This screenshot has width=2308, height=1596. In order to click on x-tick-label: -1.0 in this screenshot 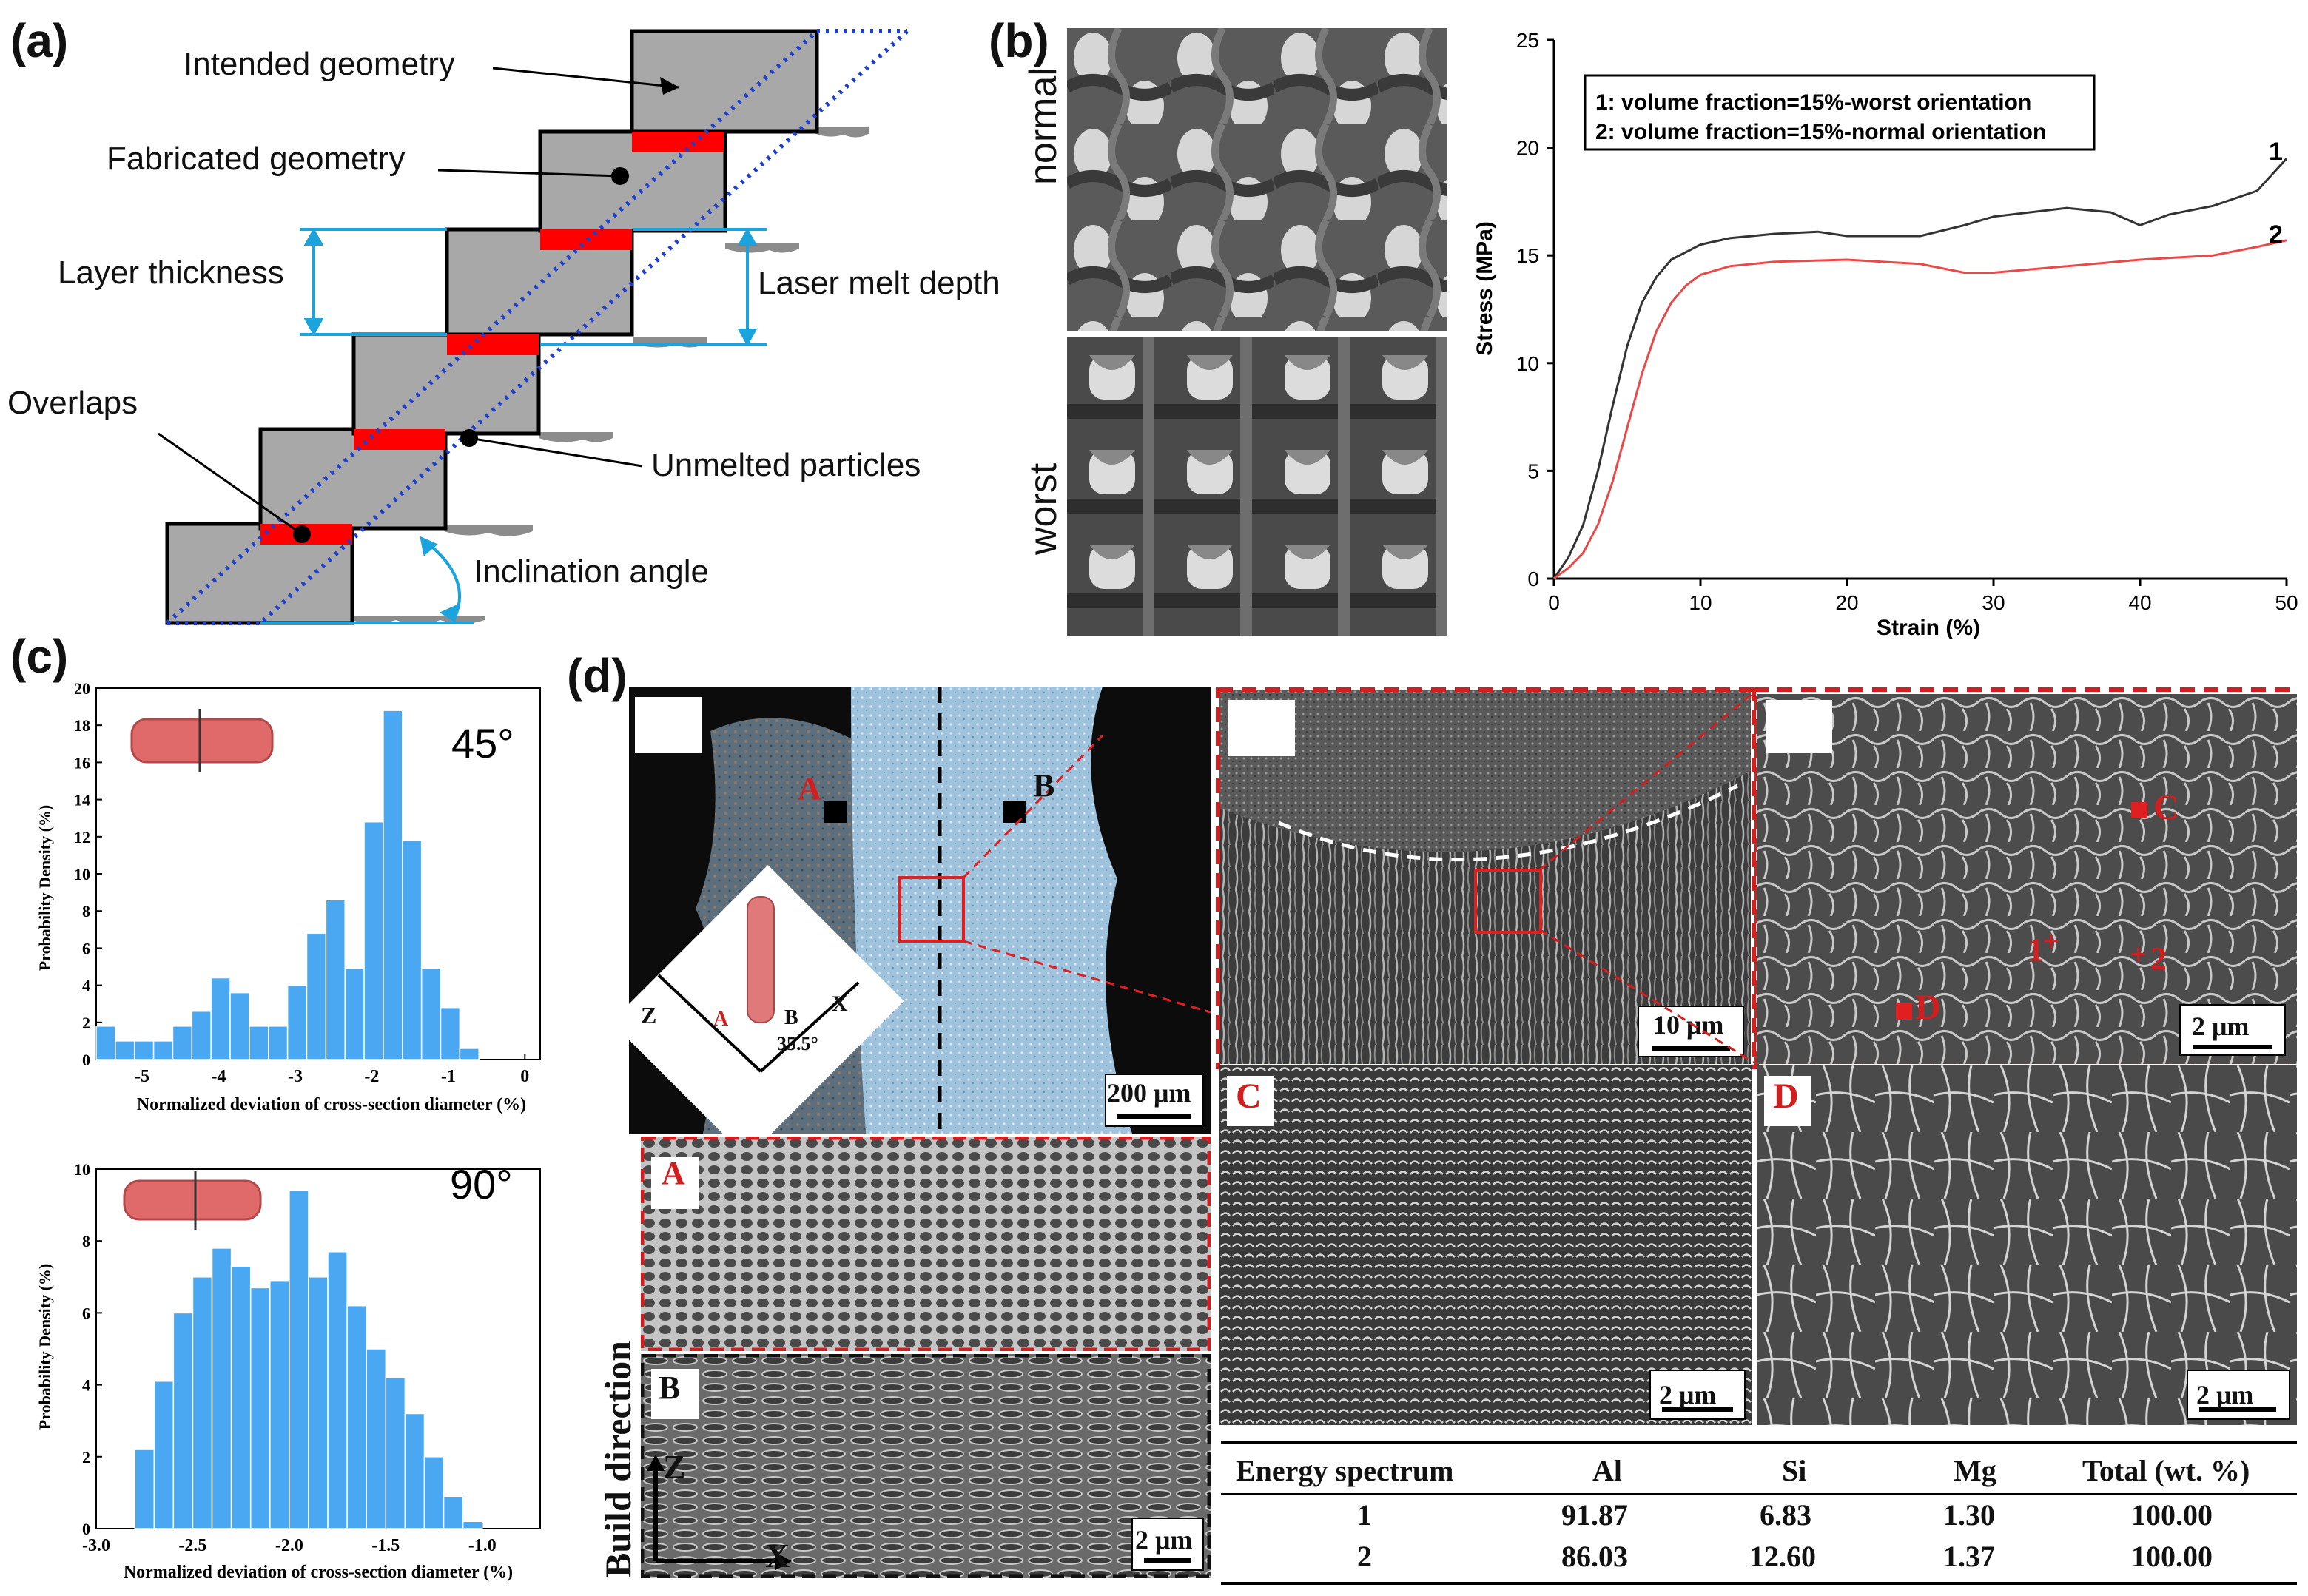, I will do `click(482, 1545)`.